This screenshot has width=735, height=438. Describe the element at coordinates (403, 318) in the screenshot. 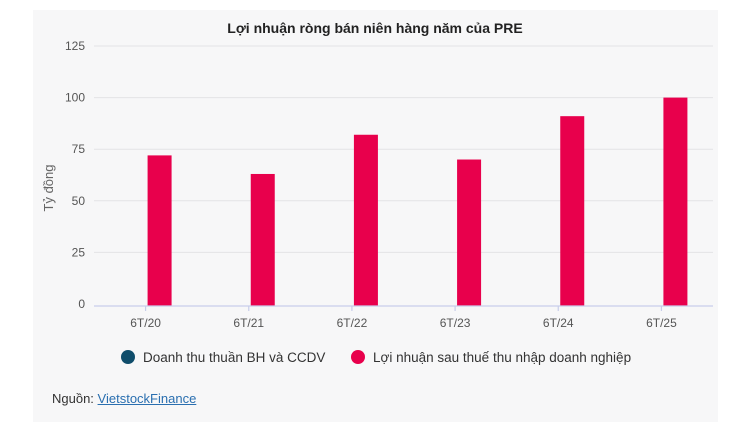

I see `x-axis-ticks: 6T/20 6T/21 6T/22 6T/23 6T/24 6T/25` at that location.